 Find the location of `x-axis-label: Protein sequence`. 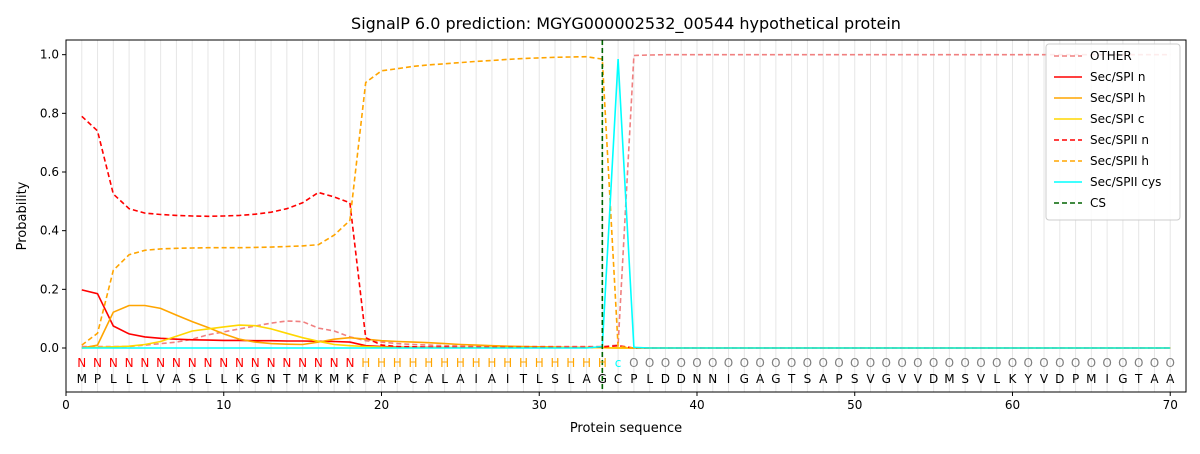

x-axis-label: Protein sequence is located at coordinates (626, 428).